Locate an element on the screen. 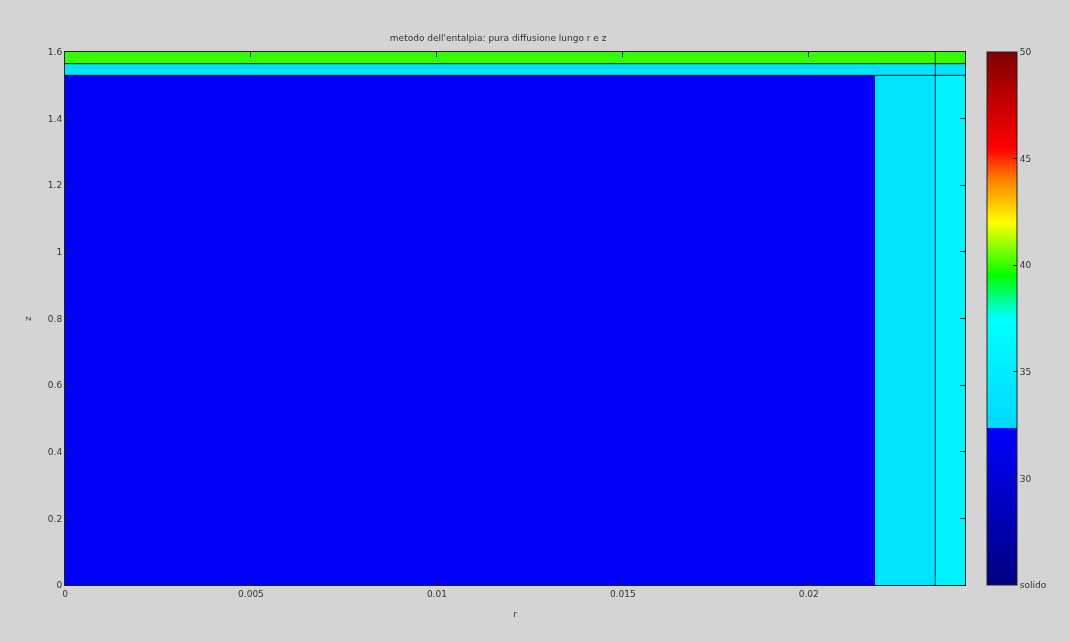 The height and width of the screenshot is (642, 1070). color-bar-label: 45 is located at coordinates (1025, 158).